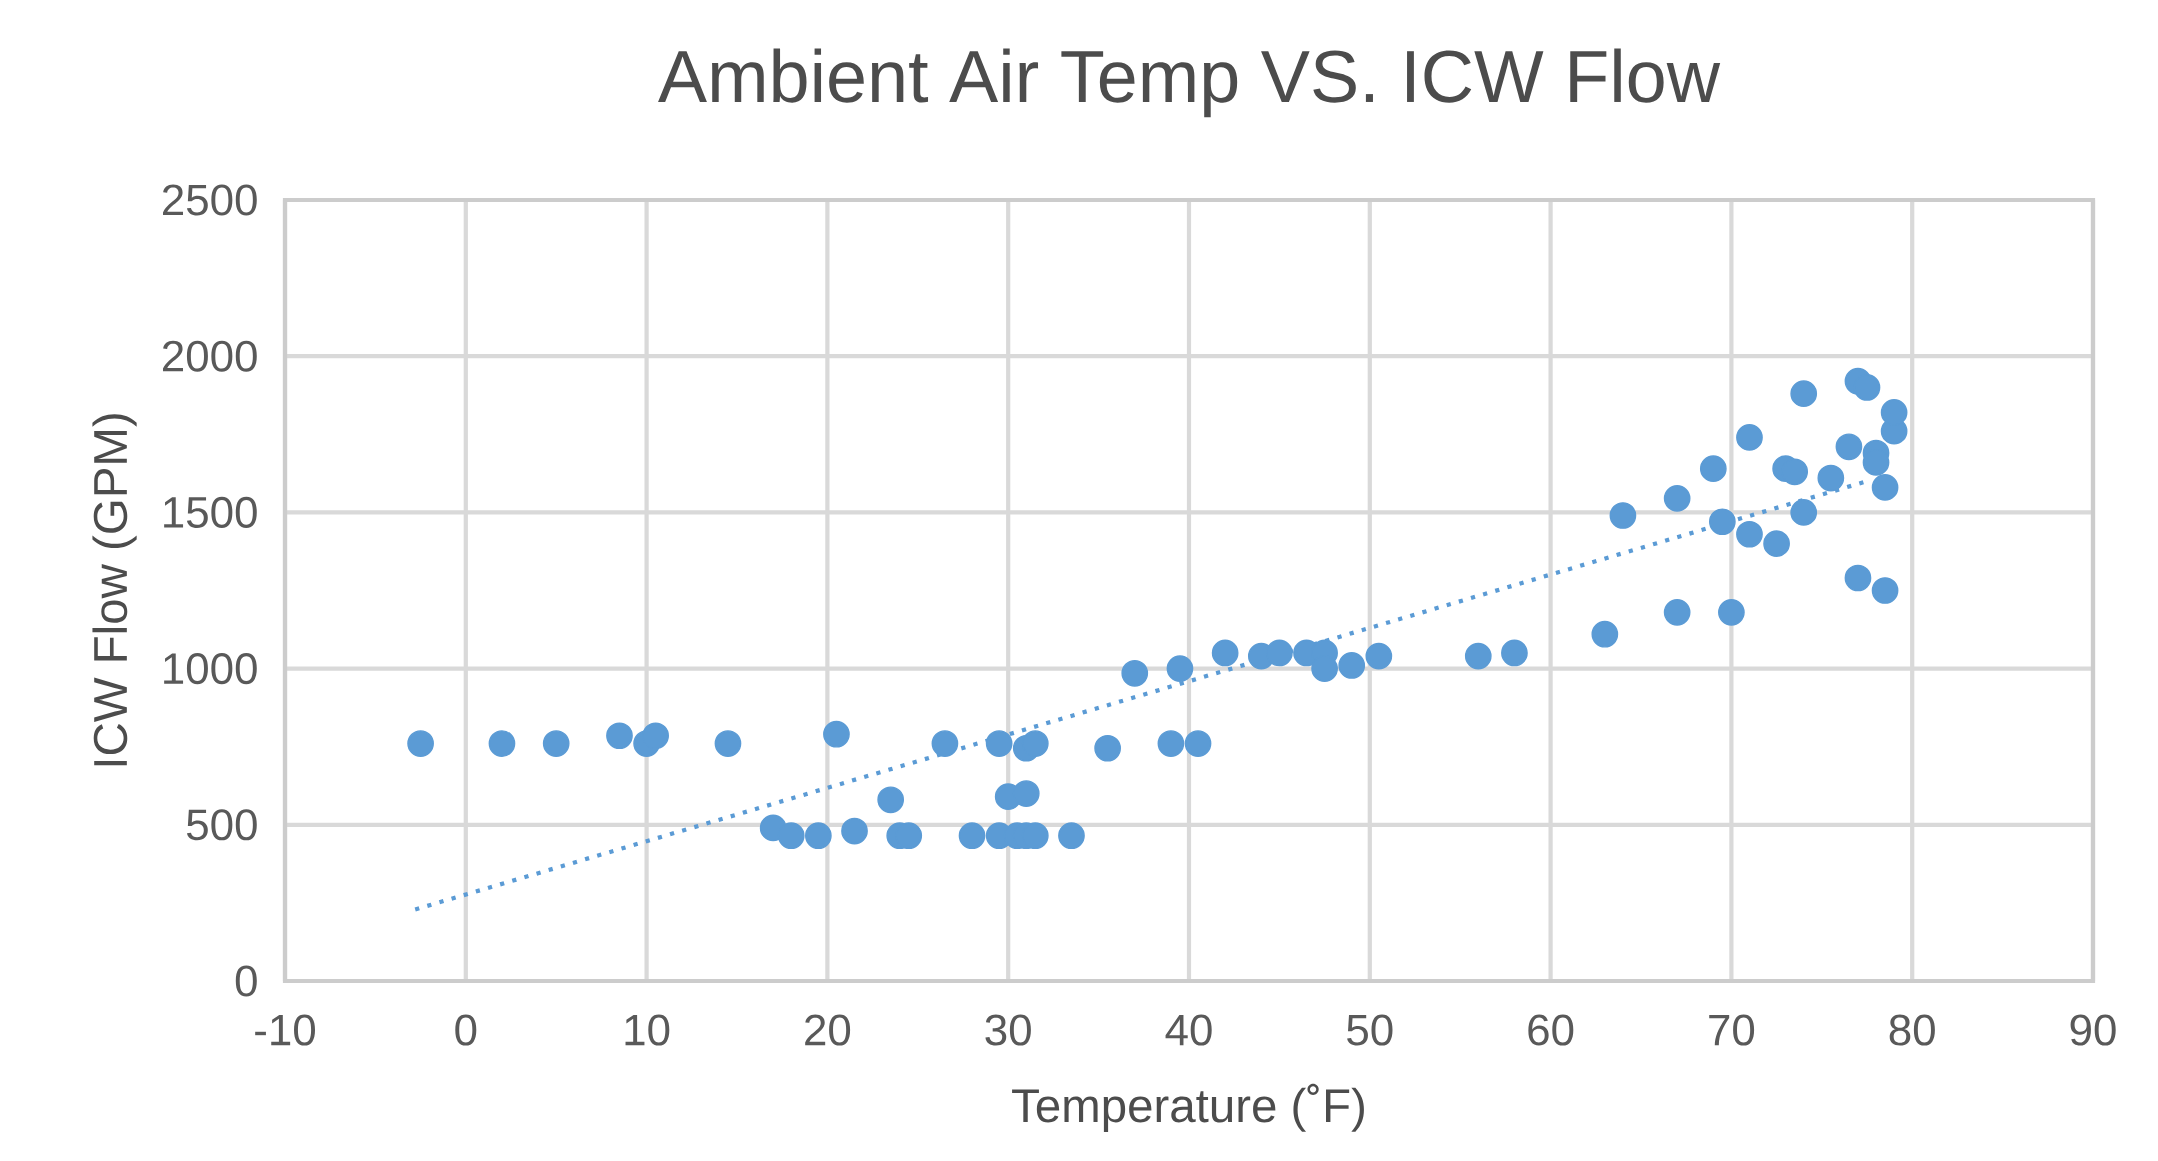  Describe the element at coordinates (2093, 1030) in the screenshot. I see `x-tick-label: 90` at that location.